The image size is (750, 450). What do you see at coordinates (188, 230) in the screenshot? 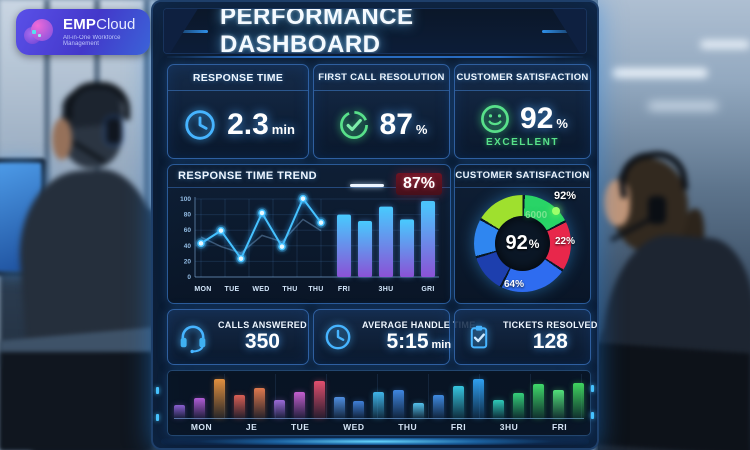
I see `svg-text: 60` at bounding box center [188, 230].